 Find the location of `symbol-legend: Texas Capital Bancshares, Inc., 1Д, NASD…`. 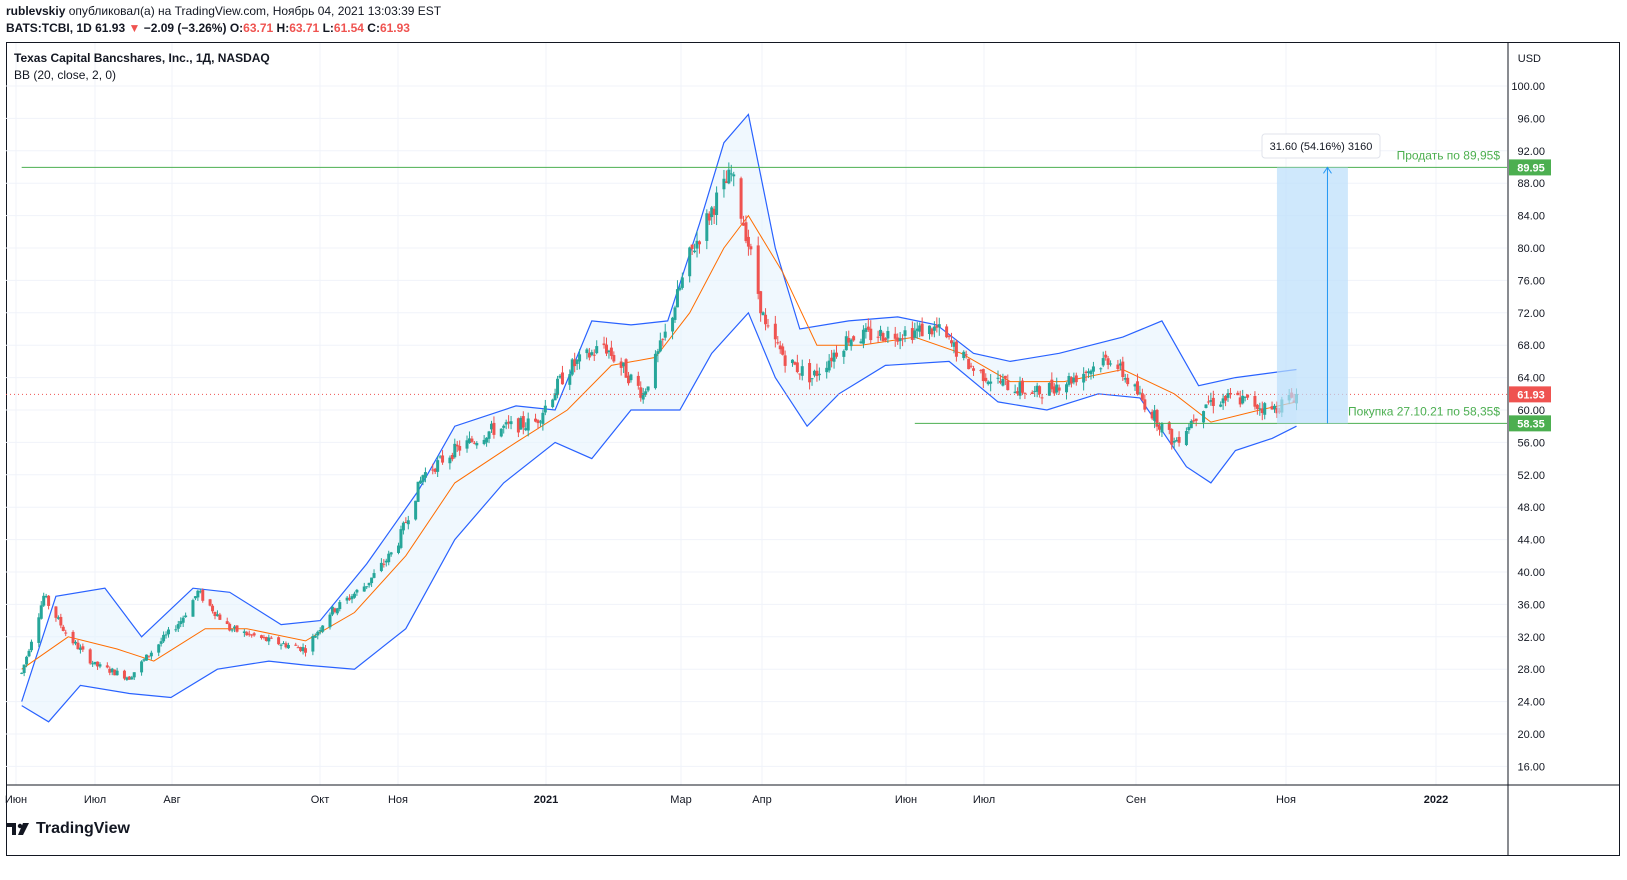

symbol-legend: Texas Capital Bancshares, Inc., 1Д, NASD… is located at coordinates (142, 58).